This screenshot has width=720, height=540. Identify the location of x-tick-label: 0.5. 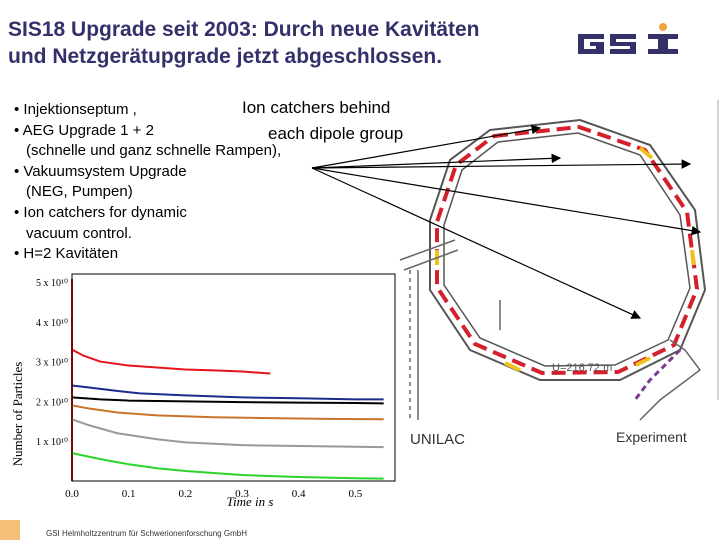
(355, 494).